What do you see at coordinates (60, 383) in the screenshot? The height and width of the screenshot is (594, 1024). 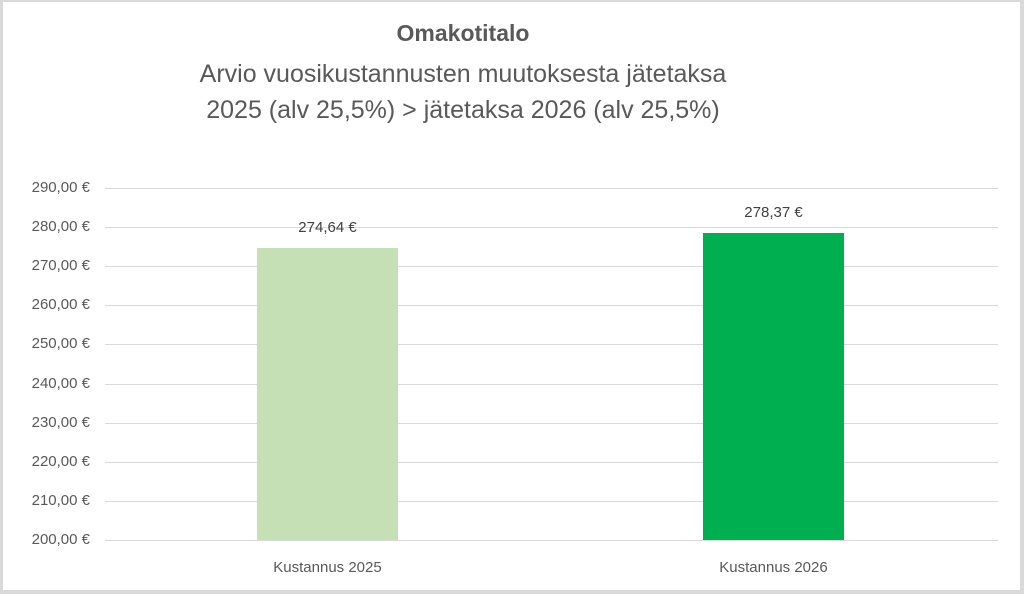 I see `y-tick-label: 240,00 €` at bounding box center [60, 383].